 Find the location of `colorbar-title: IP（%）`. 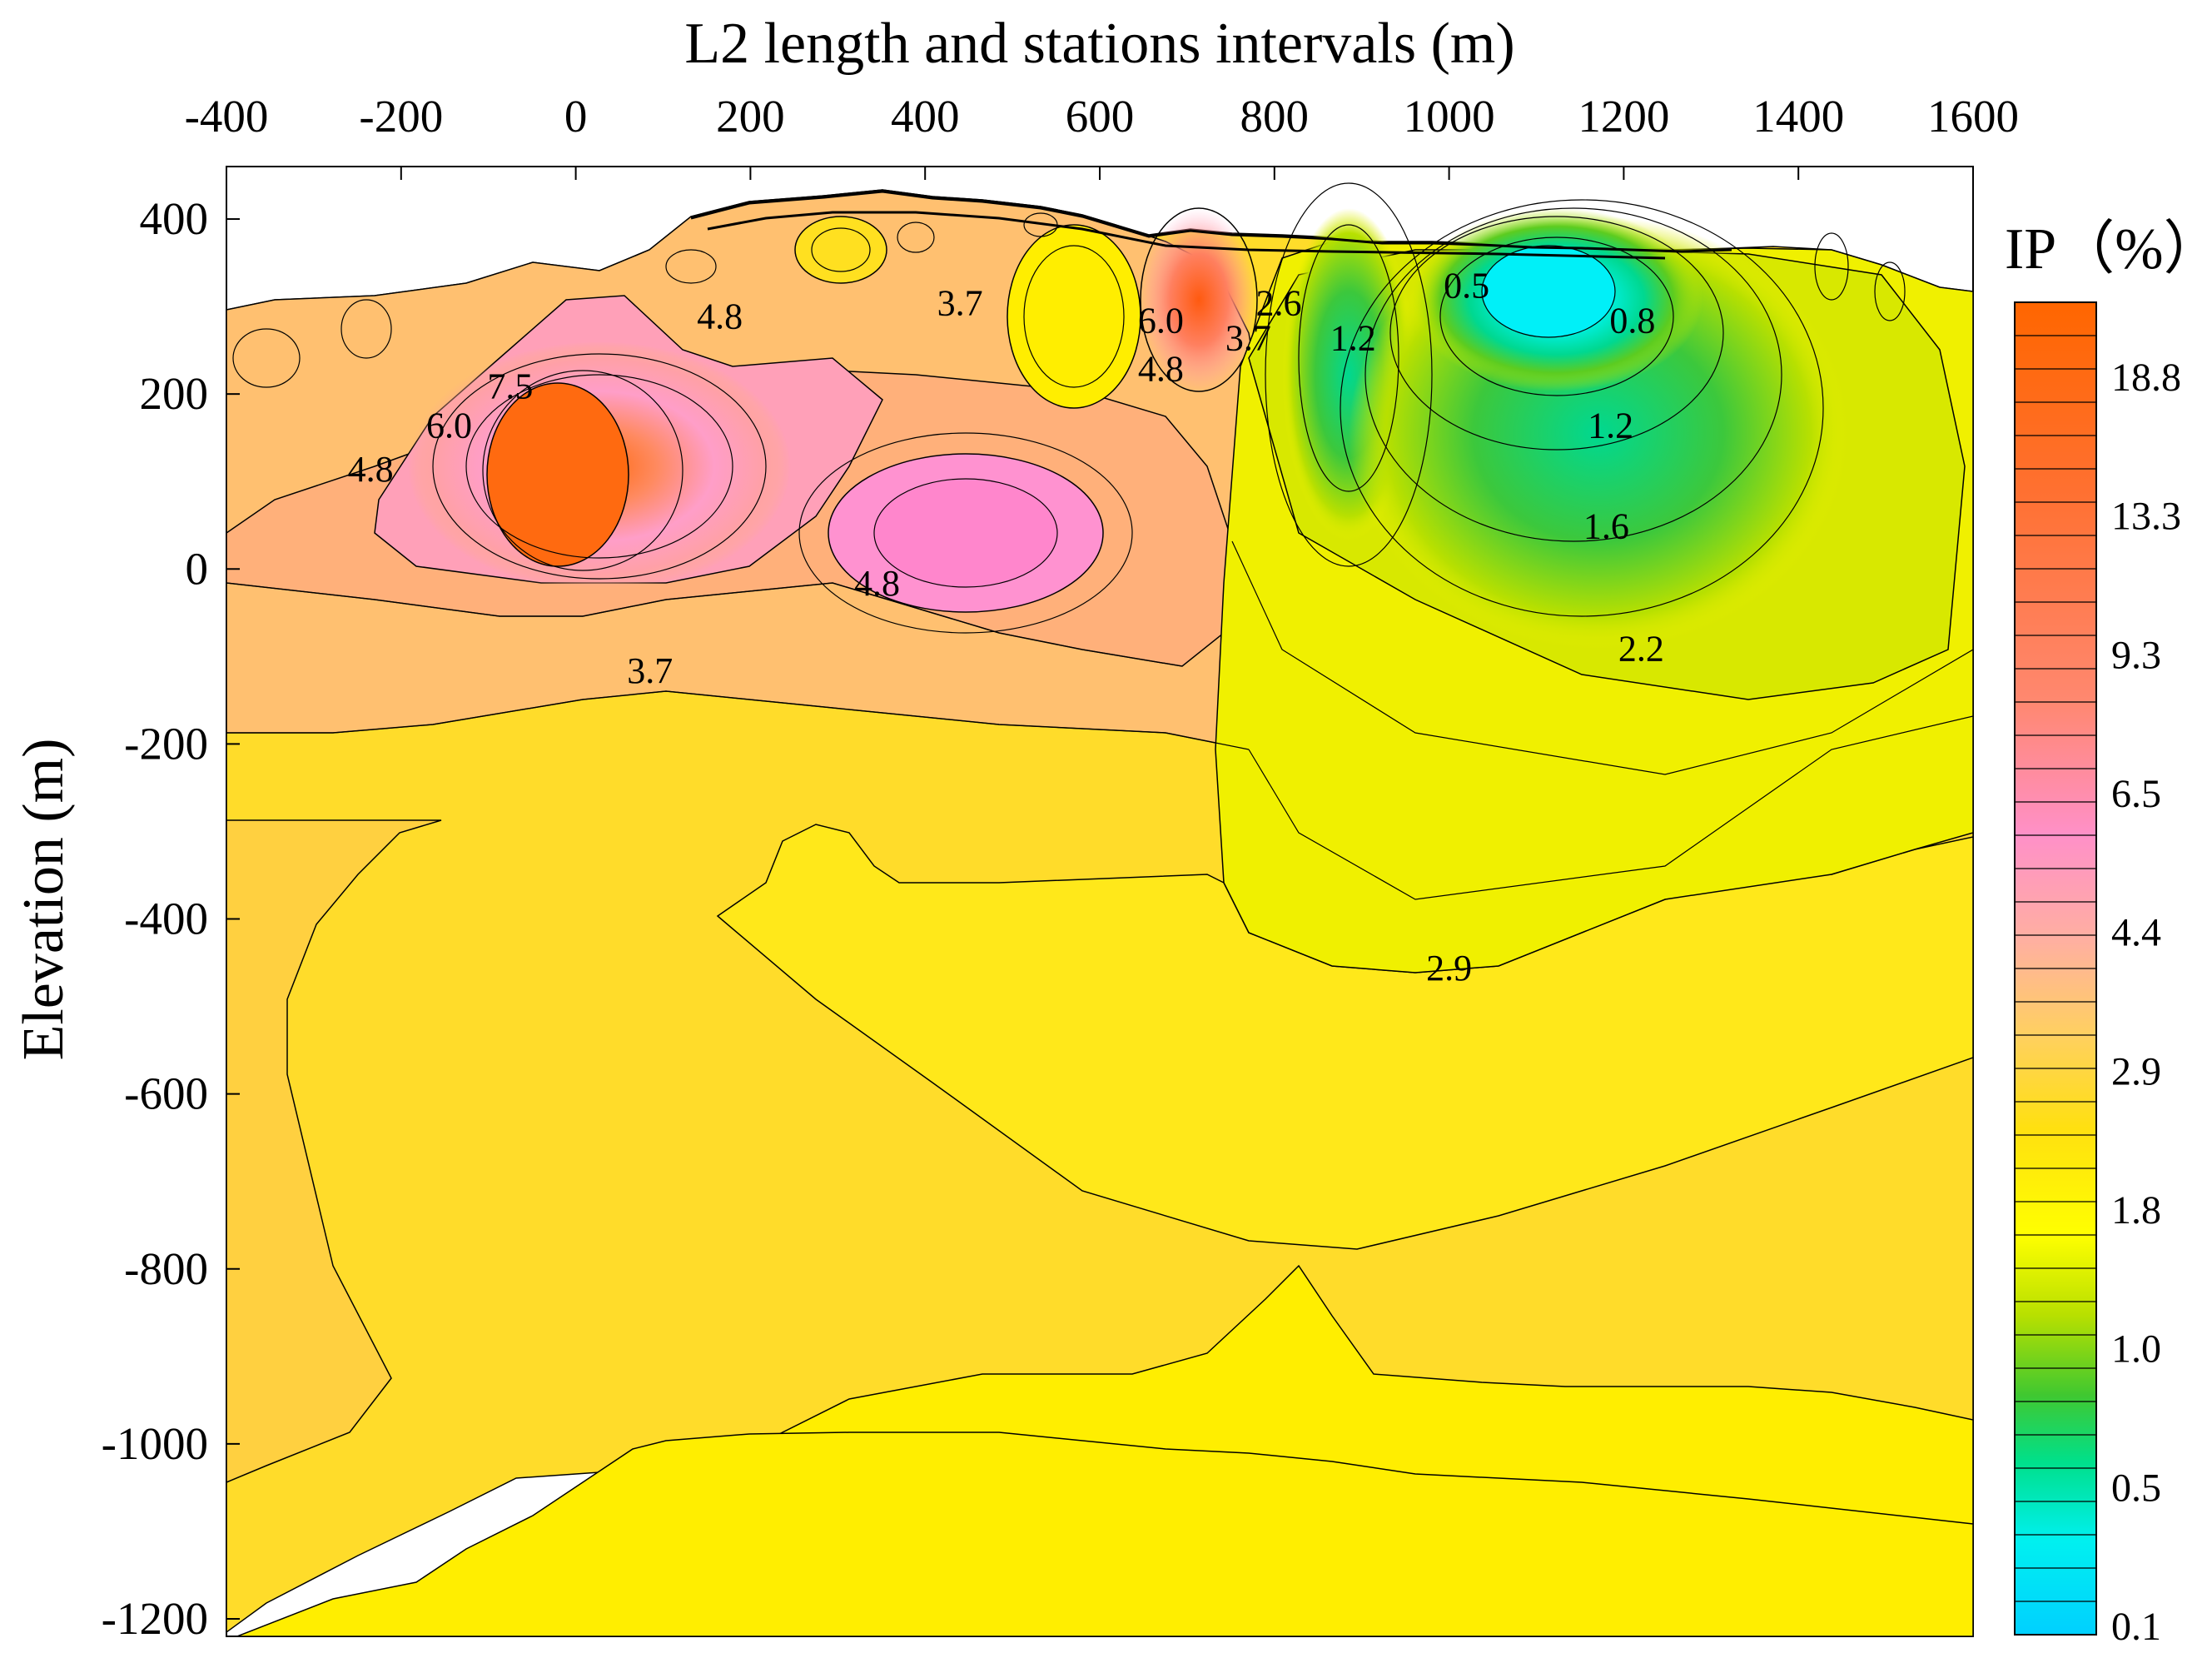

colorbar-title: IP（%） is located at coordinates (2108, 249).